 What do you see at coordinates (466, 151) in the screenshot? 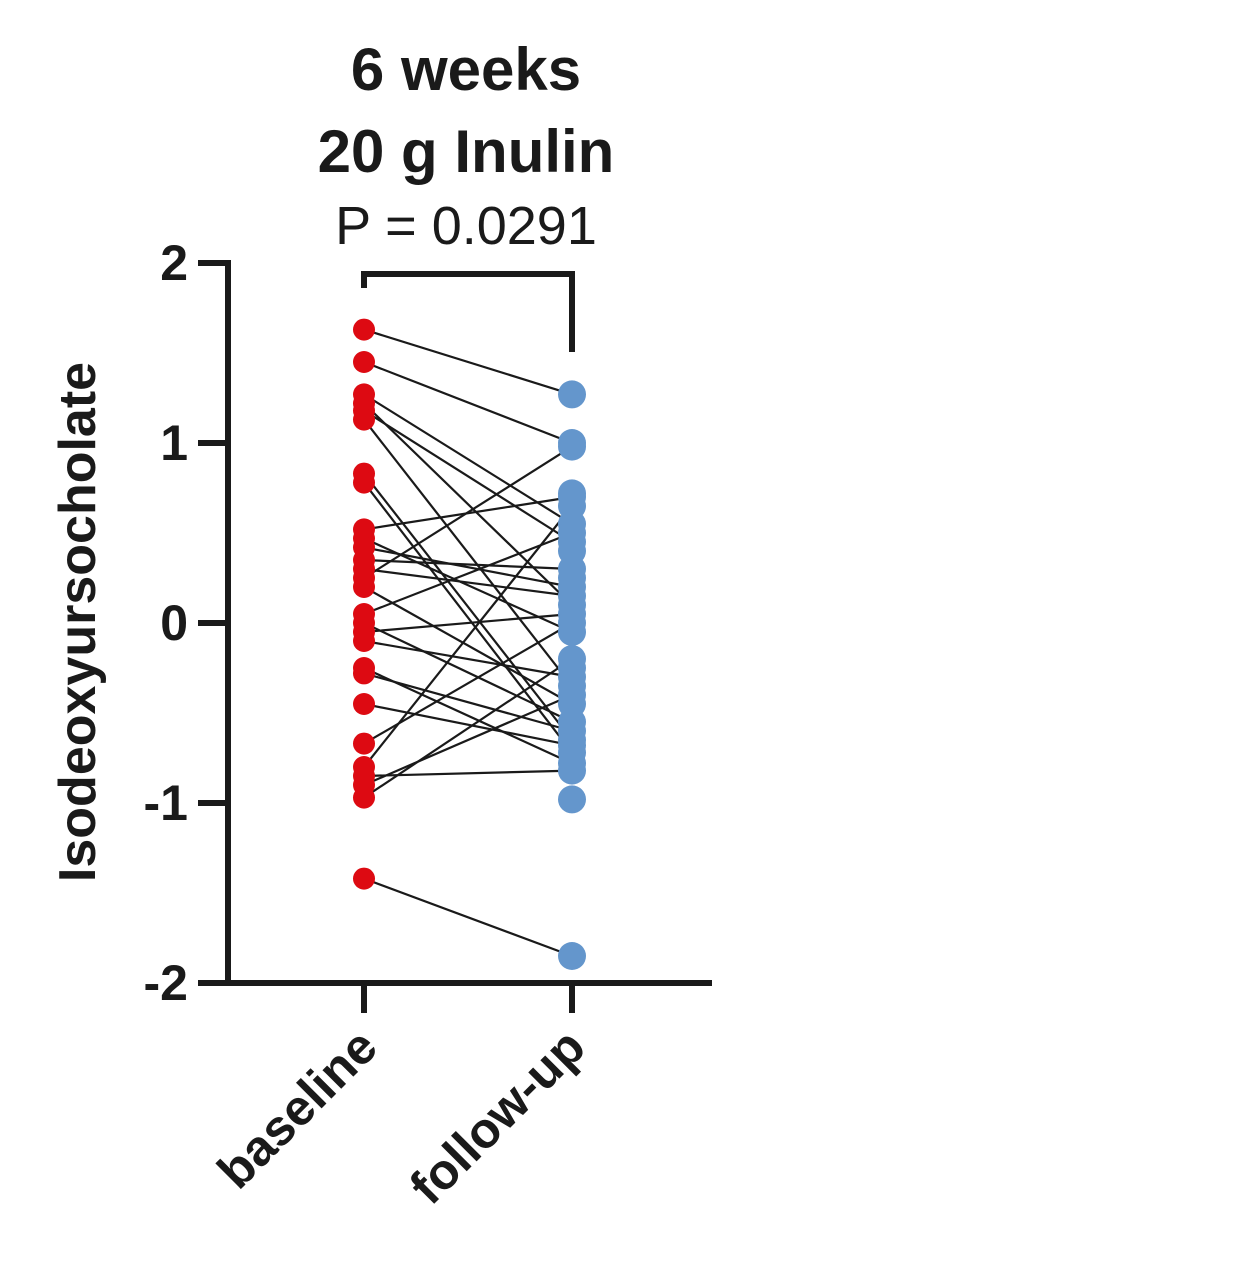
I see `chart-title-line2: 20 g Inulin` at bounding box center [466, 151].